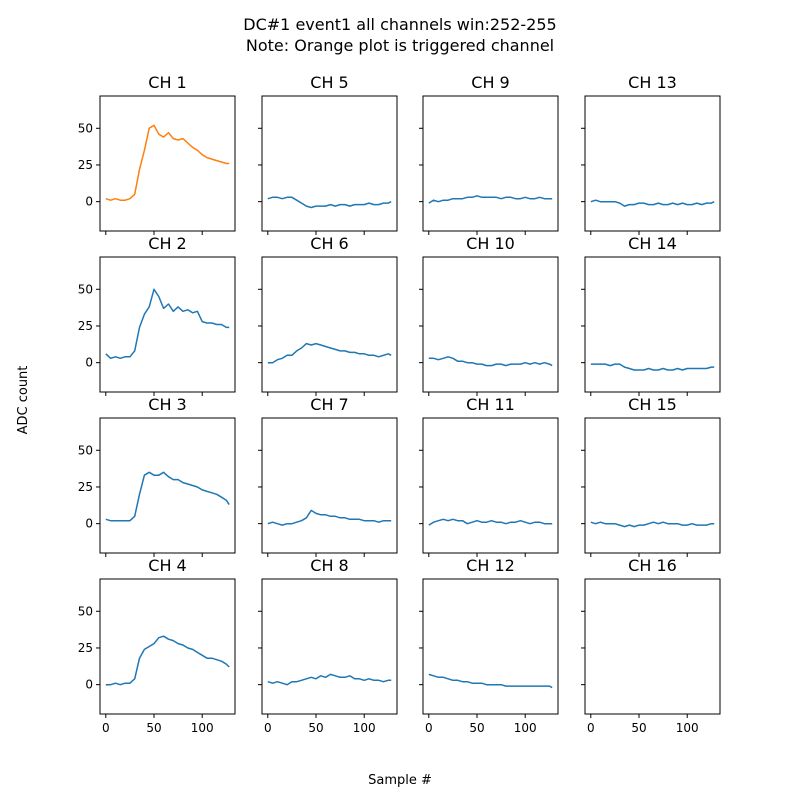 The width and height of the screenshot is (800, 800). Describe the element at coordinates (399, 24) in the screenshot. I see `figure-title-line-1: DC#1 event1 all channels win:252-255` at that location.